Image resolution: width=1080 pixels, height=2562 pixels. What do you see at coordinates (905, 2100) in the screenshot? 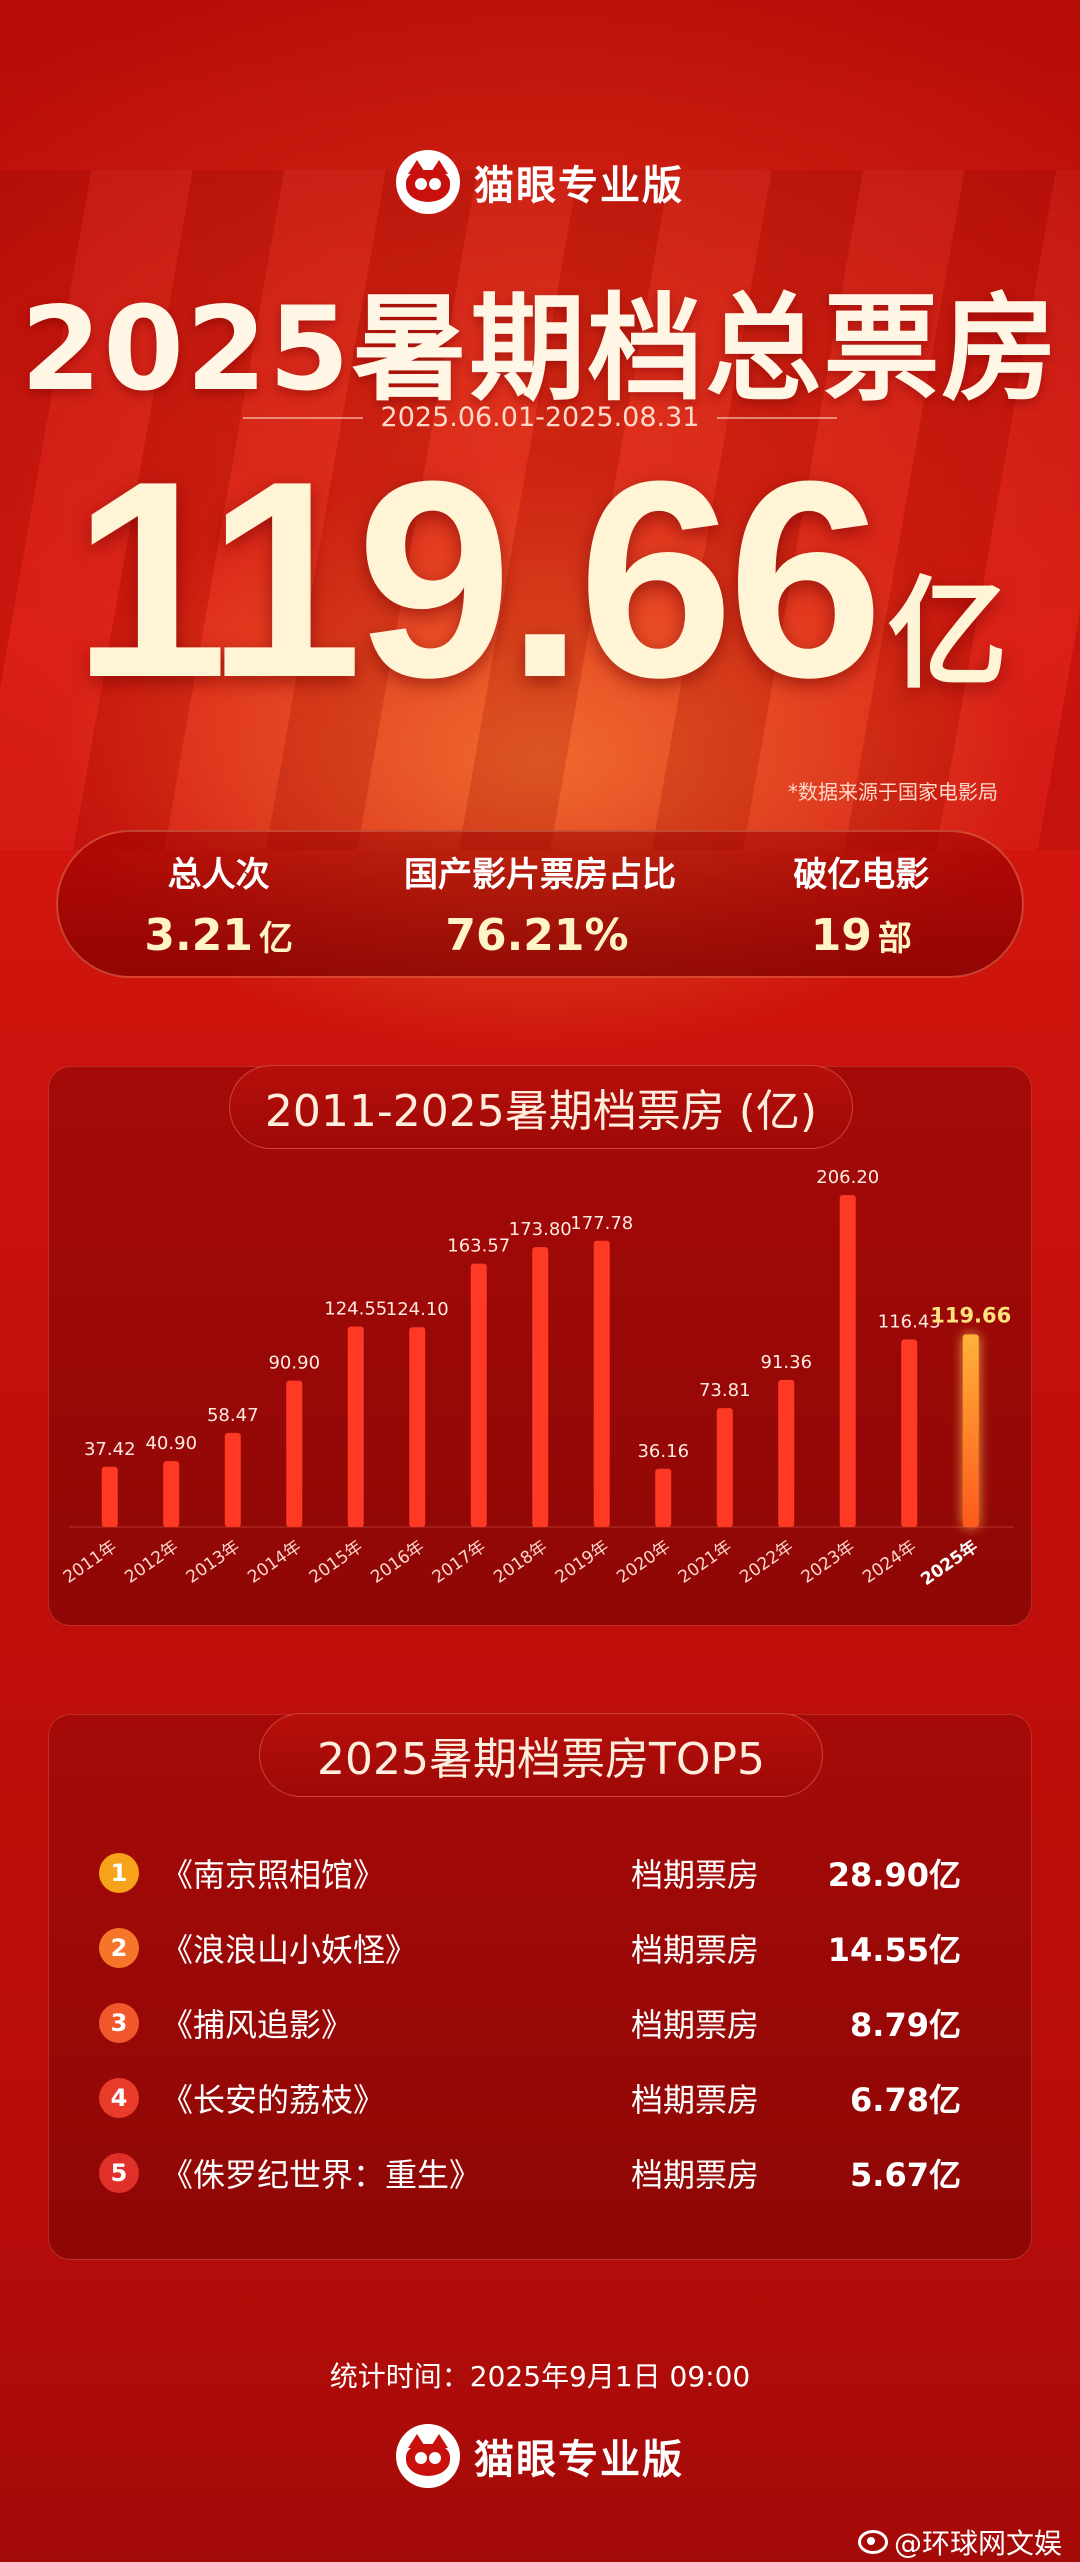
I see `box-office-value: 6.78亿` at bounding box center [905, 2100].